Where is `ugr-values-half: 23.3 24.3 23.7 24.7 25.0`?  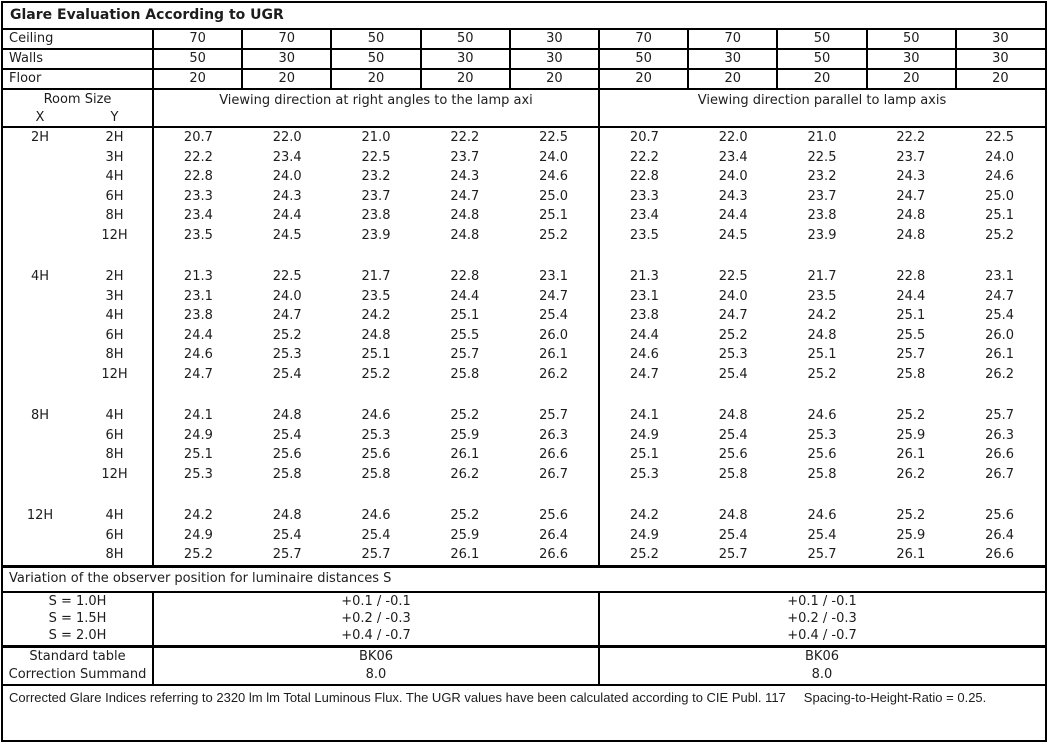 ugr-values-half: 23.3 24.3 23.7 24.7 25.0 is located at coordinates (375, 196).